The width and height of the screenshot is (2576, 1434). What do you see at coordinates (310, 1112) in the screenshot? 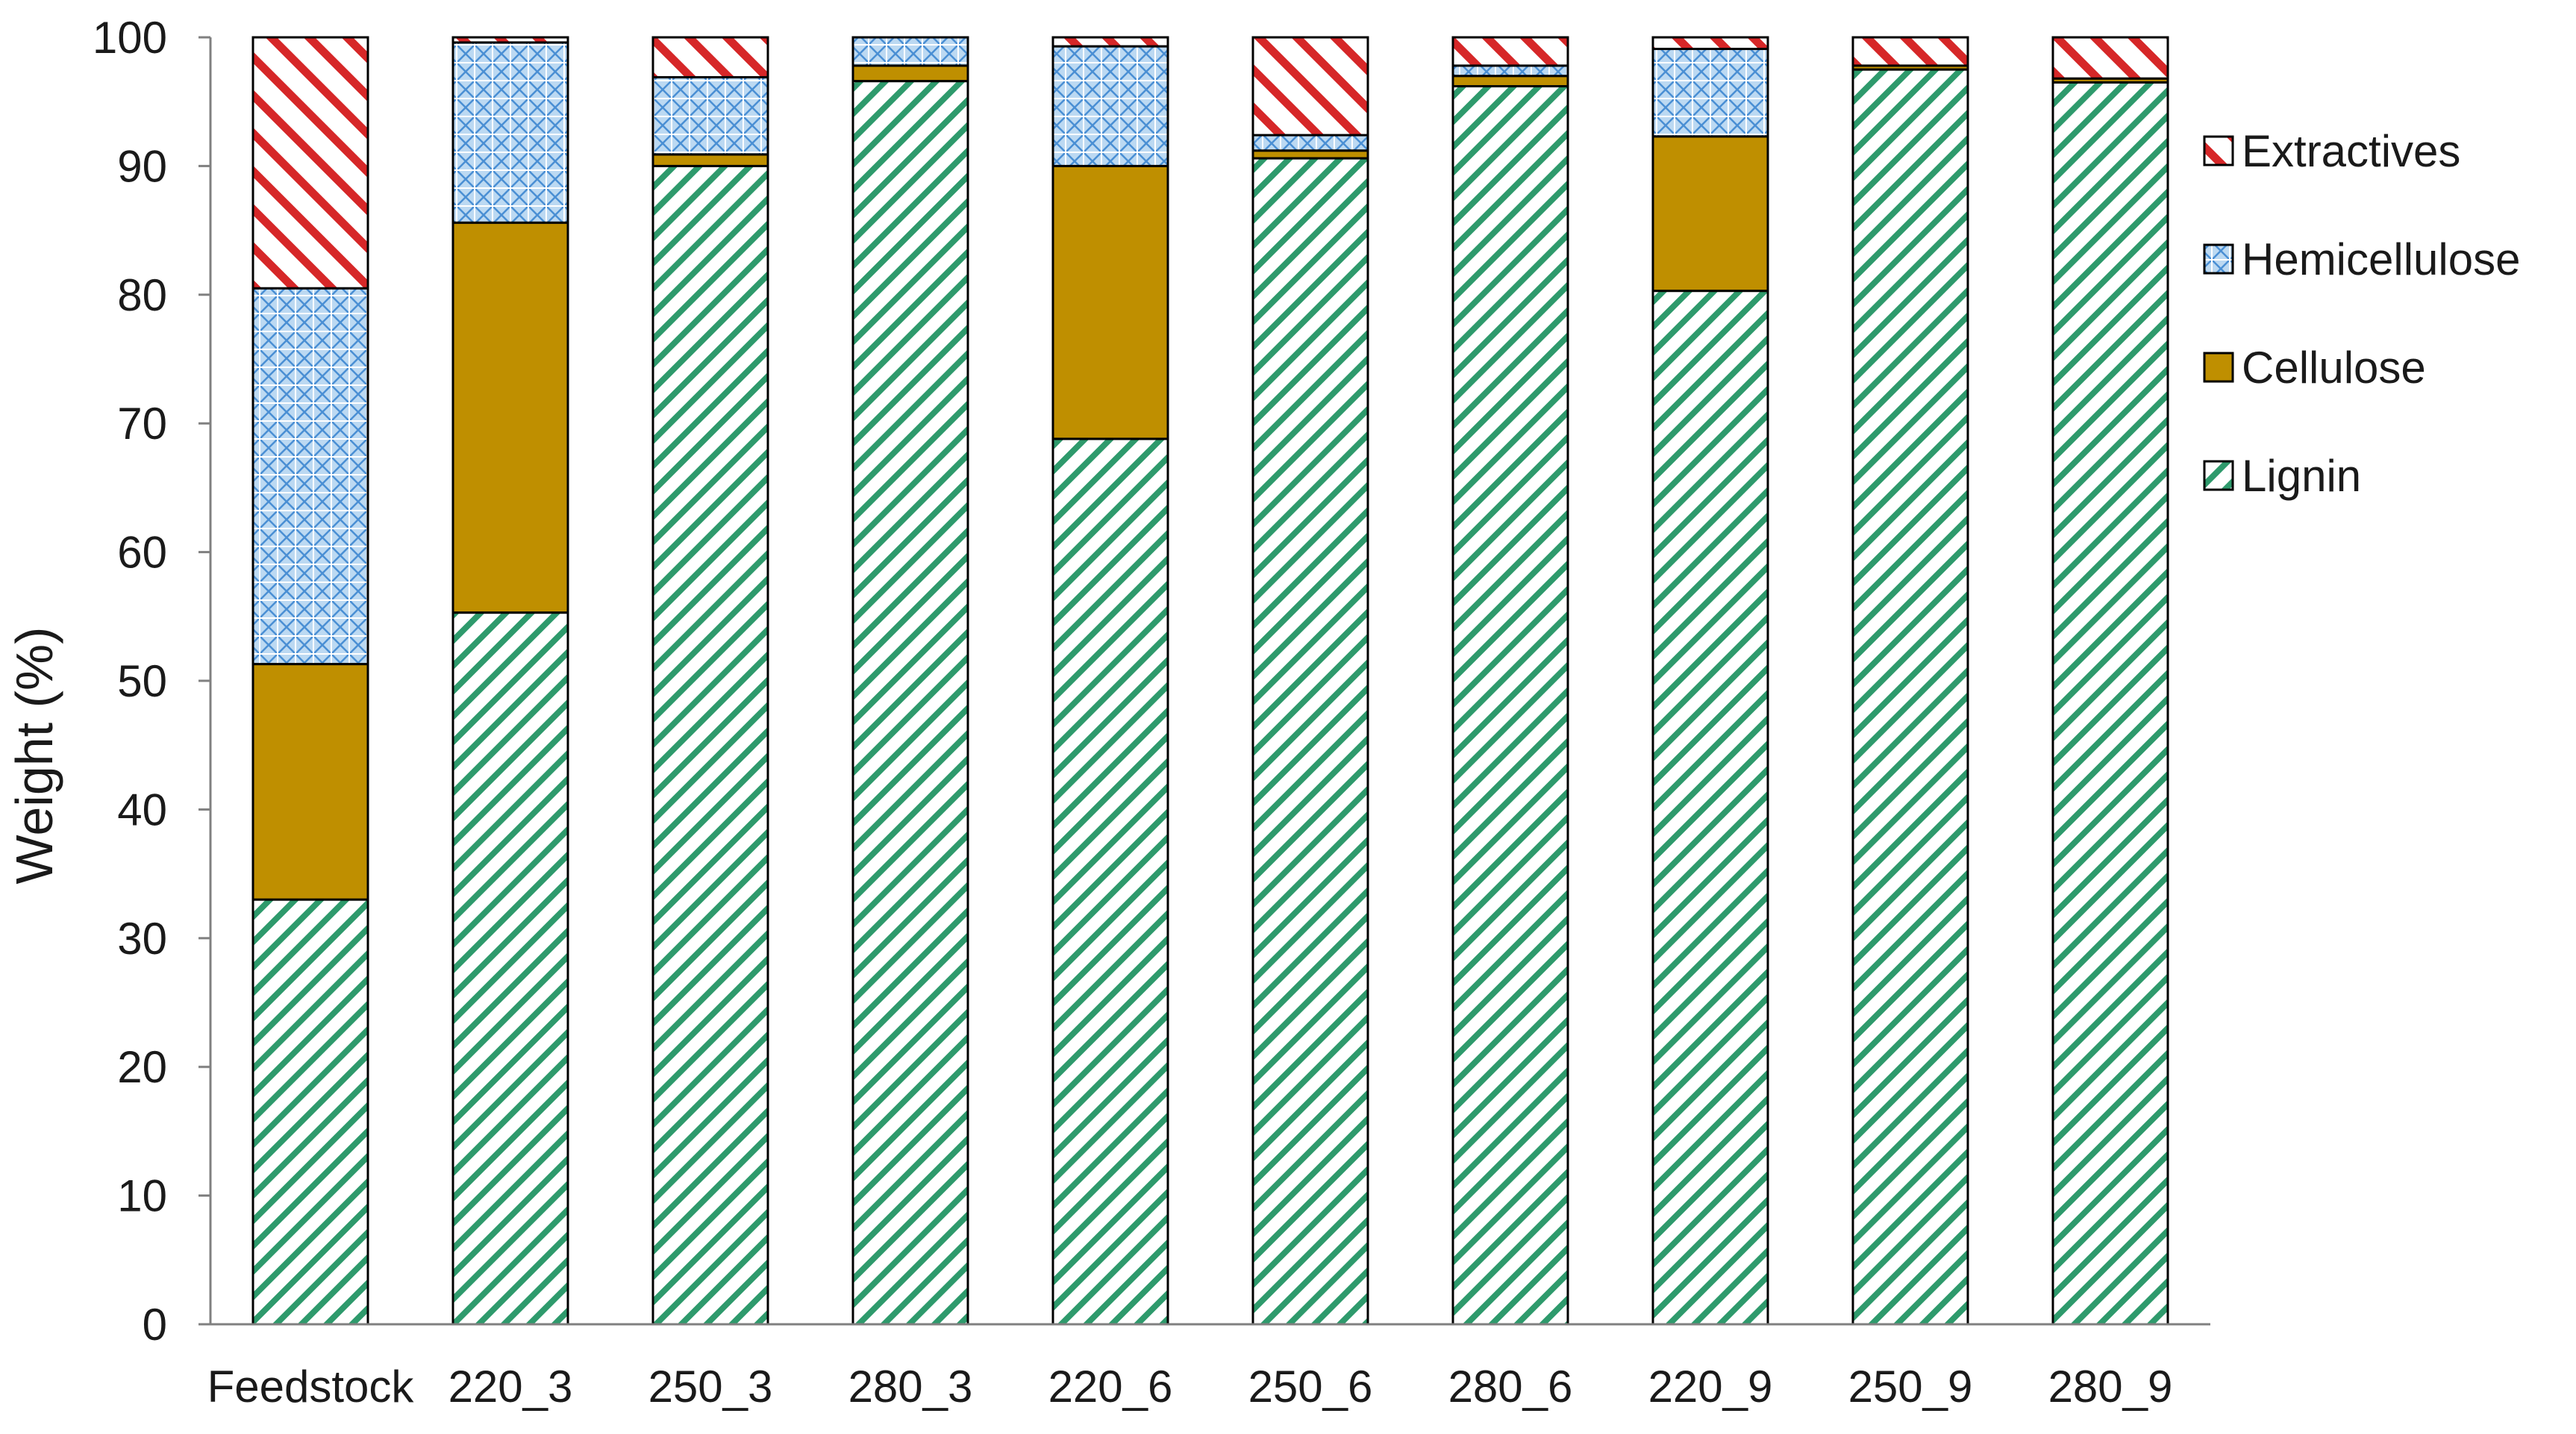
I see `bar-lignin-feedstock` at bounding box center [310, 1112].